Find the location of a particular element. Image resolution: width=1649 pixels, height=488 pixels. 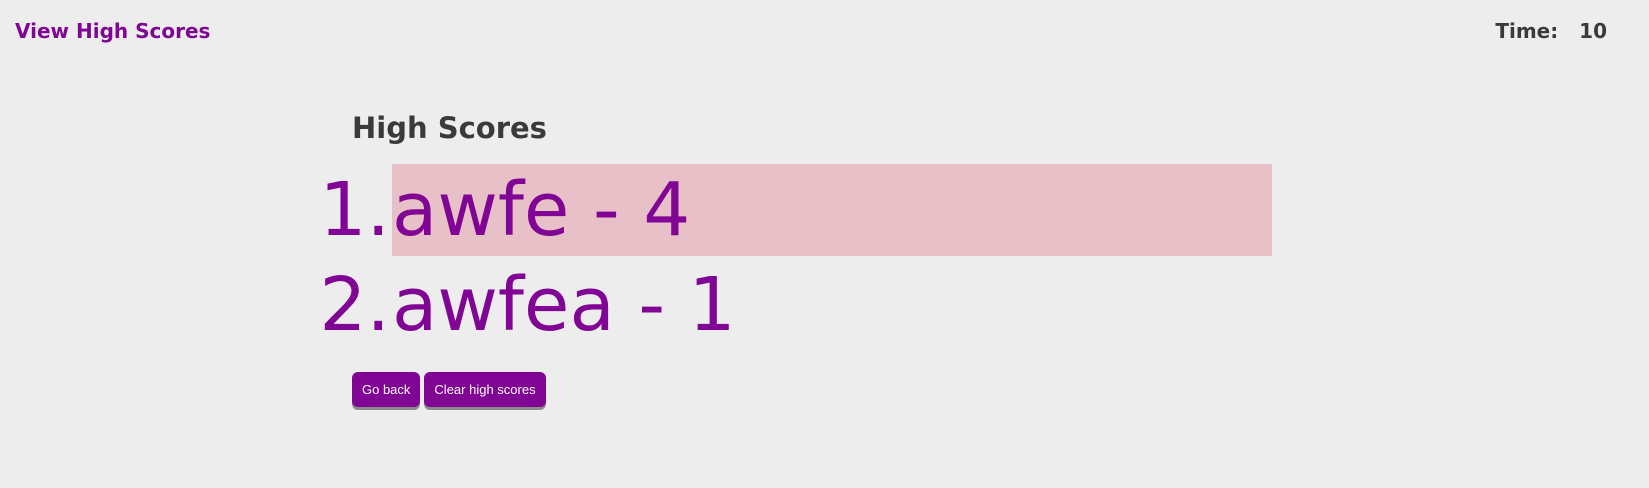

score-entry: awfe - 4 is located at coordinates (832, 210).